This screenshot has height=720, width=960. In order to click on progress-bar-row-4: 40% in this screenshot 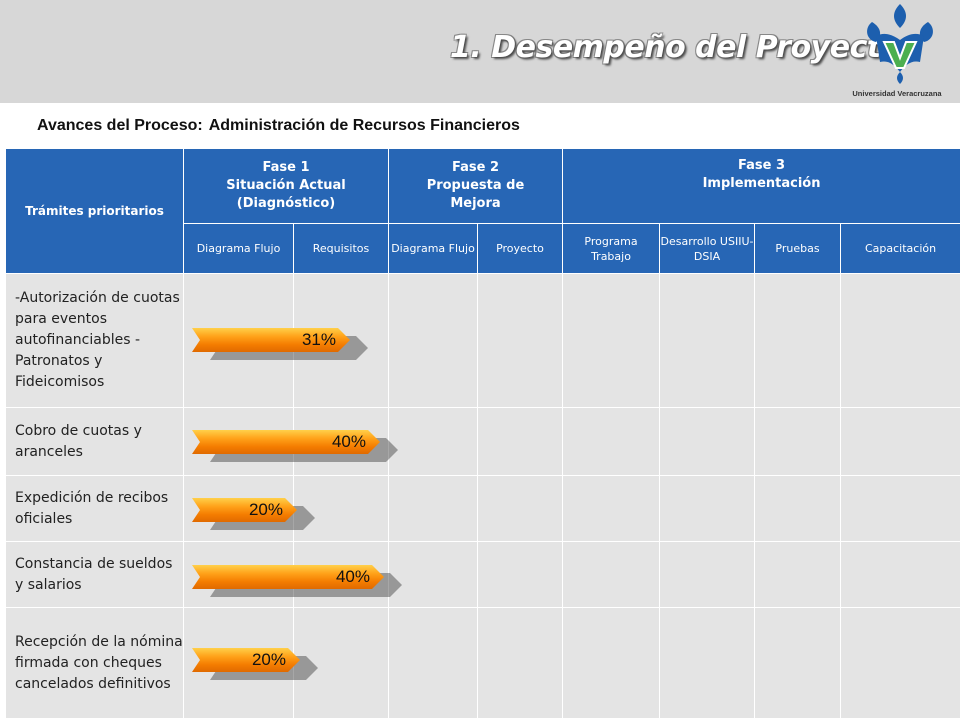, I will do `click(288, 577)`.